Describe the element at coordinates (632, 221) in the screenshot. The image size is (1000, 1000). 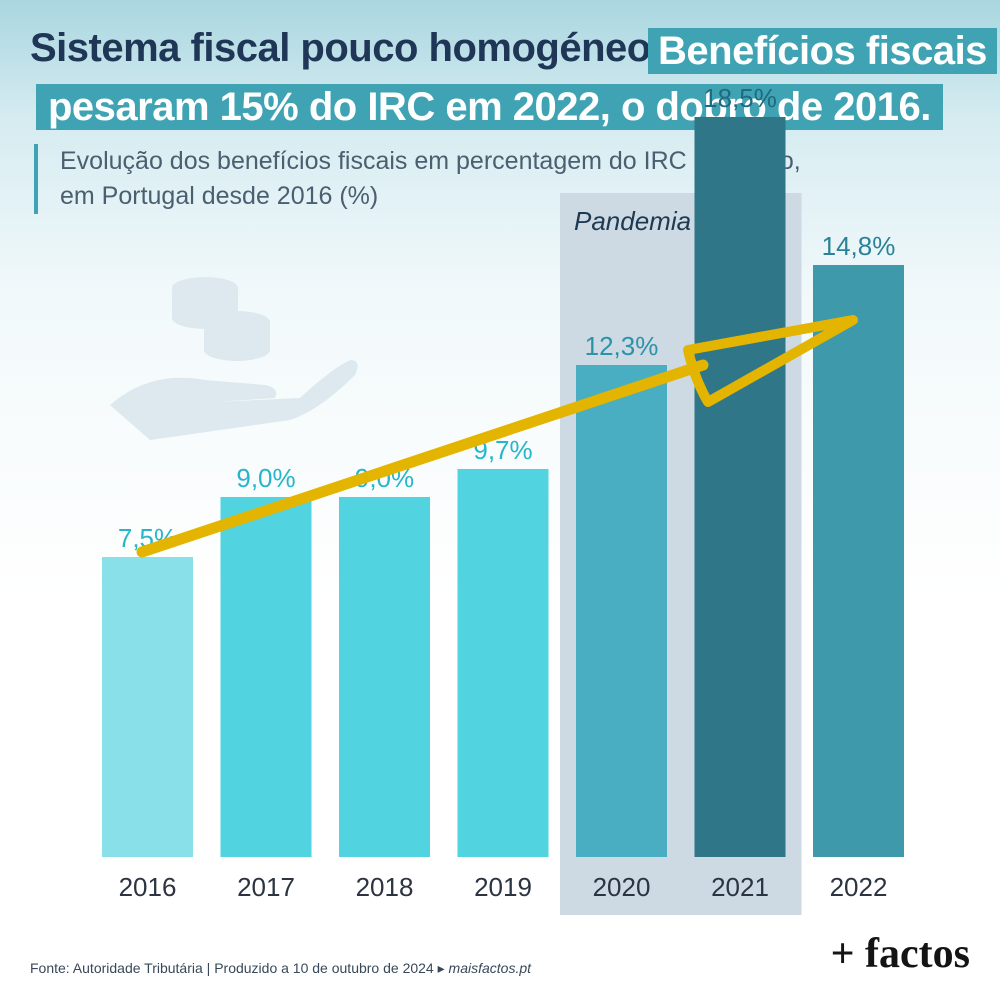
I see `pandemic-label: Pandemia` at that location.